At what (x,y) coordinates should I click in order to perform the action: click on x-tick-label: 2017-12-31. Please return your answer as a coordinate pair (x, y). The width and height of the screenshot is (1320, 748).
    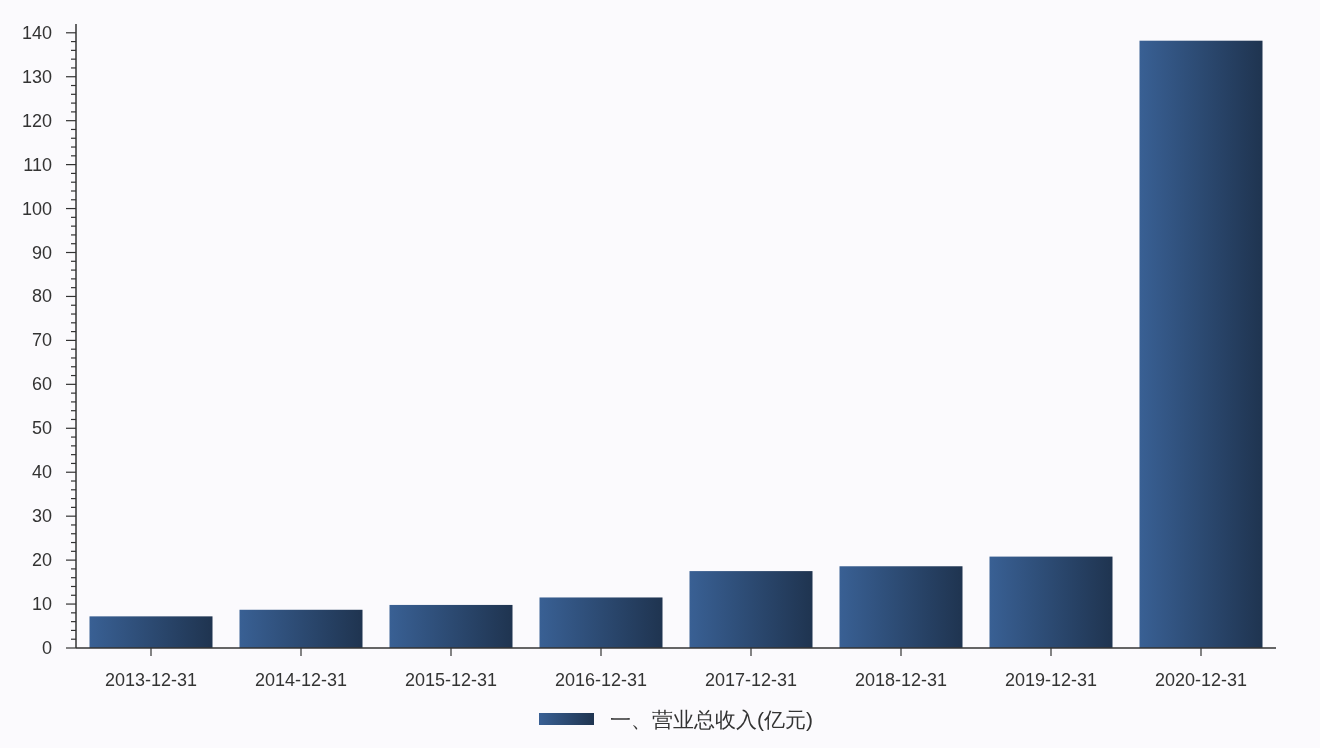
    Looking at the image, I should click on (751, 680).